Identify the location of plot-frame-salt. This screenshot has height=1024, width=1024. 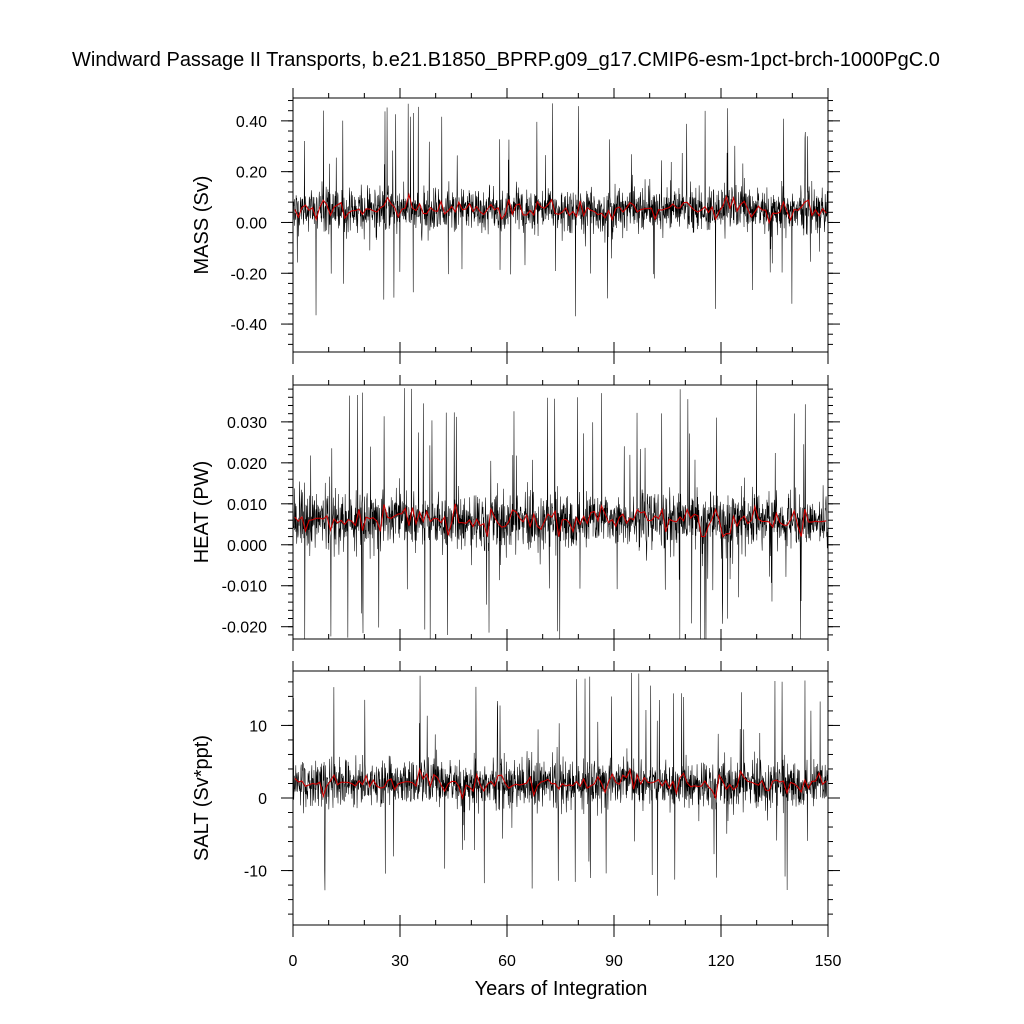
(560, 798).